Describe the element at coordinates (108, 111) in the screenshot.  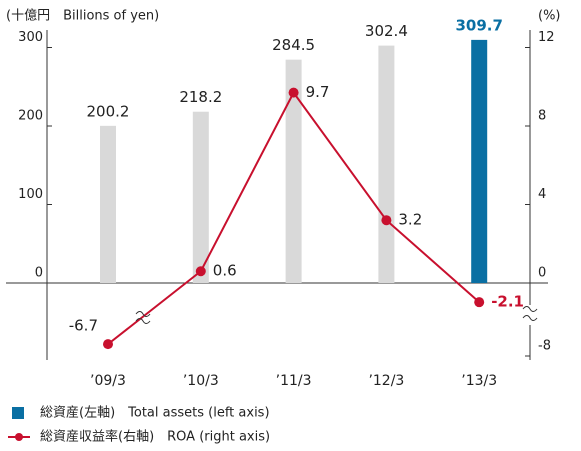
I see `bar-label: 200.2` at that location.